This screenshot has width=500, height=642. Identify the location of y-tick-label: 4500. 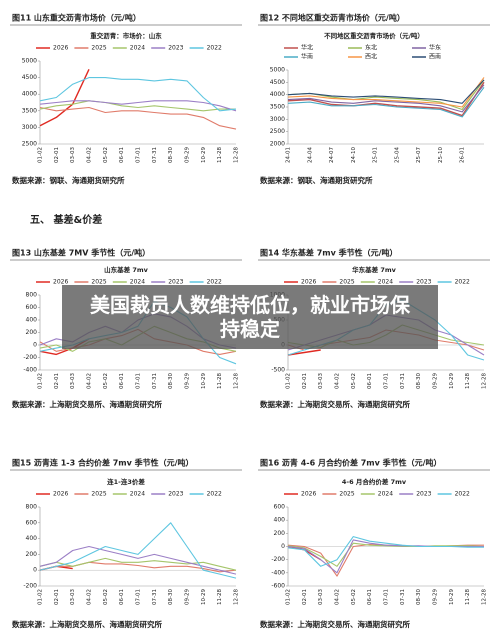
(277, 82).